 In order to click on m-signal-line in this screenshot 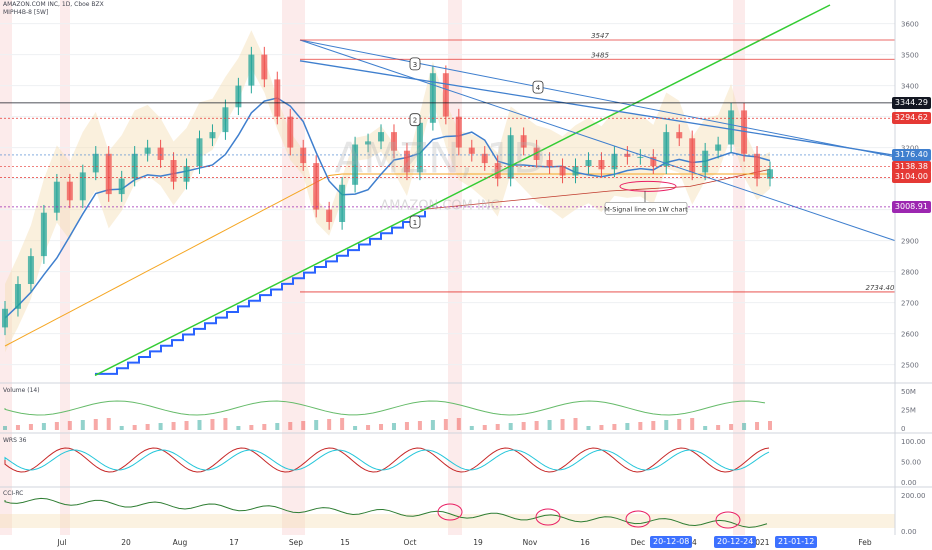, I will do `click(595, 189)`.